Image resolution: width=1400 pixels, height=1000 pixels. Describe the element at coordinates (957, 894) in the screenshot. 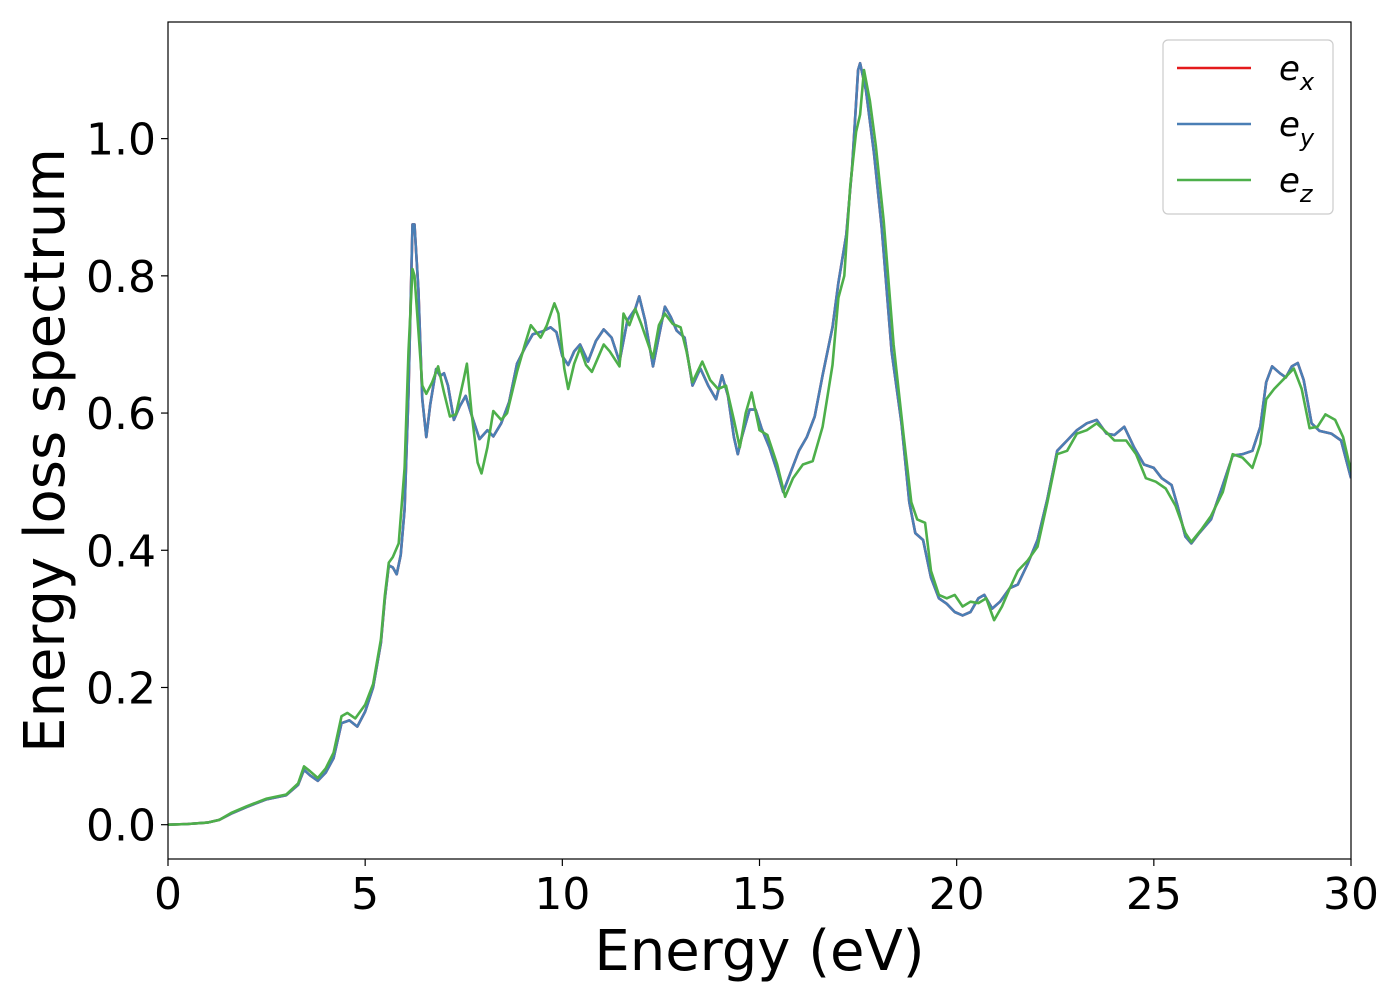

I see `x-tick-label: 20` at that location.